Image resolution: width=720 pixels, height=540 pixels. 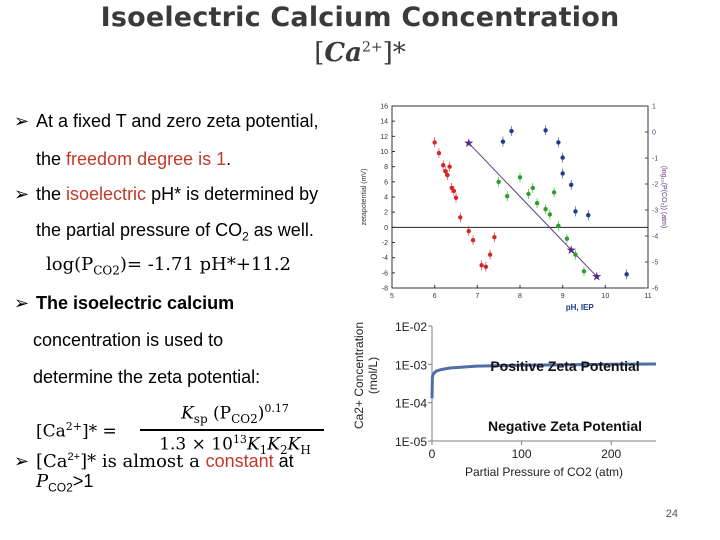 What do you see at coordinates (384, 122) in the screenshot?
I see `y-tick-label: 14` at bounding box center [384, 122].